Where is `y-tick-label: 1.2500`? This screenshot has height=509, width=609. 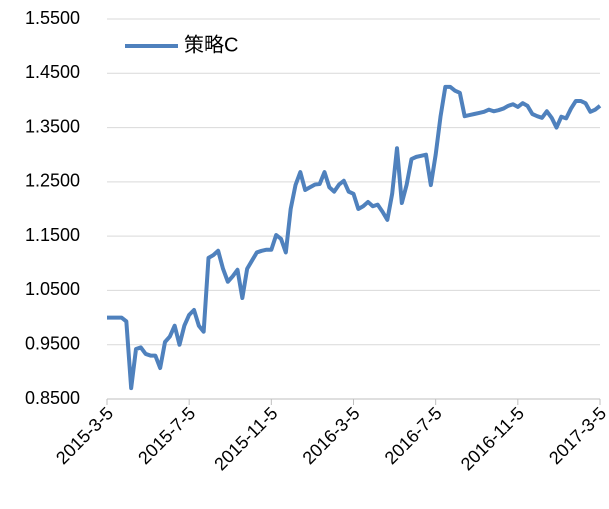
y-tick-label: 1.2500 is located at coordinates (52, 181).